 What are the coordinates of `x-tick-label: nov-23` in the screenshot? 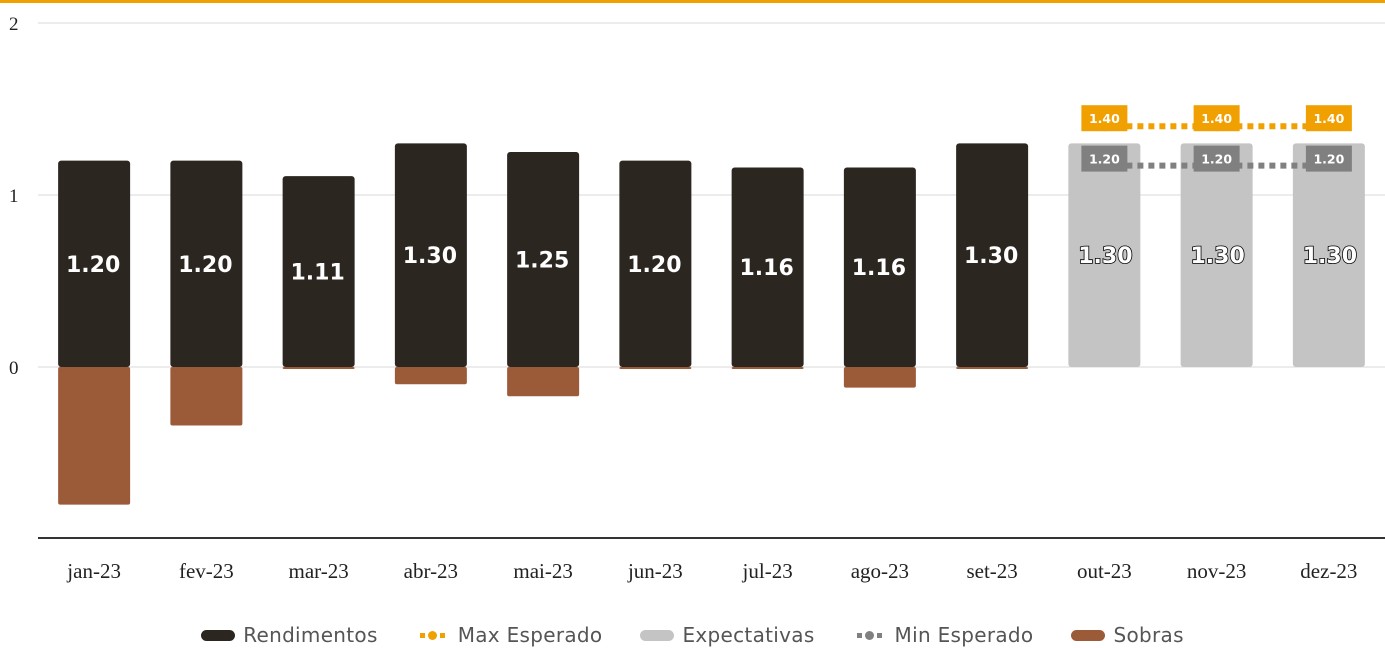 It's located at (1217, 571).